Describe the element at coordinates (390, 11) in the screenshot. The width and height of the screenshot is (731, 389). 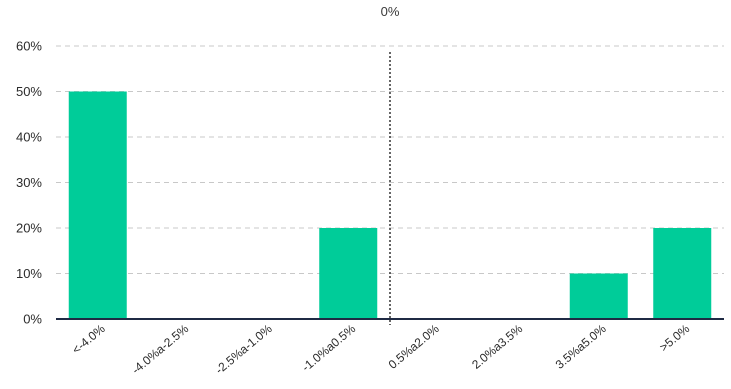
I see `zero-reference-label: 0%` at that location.